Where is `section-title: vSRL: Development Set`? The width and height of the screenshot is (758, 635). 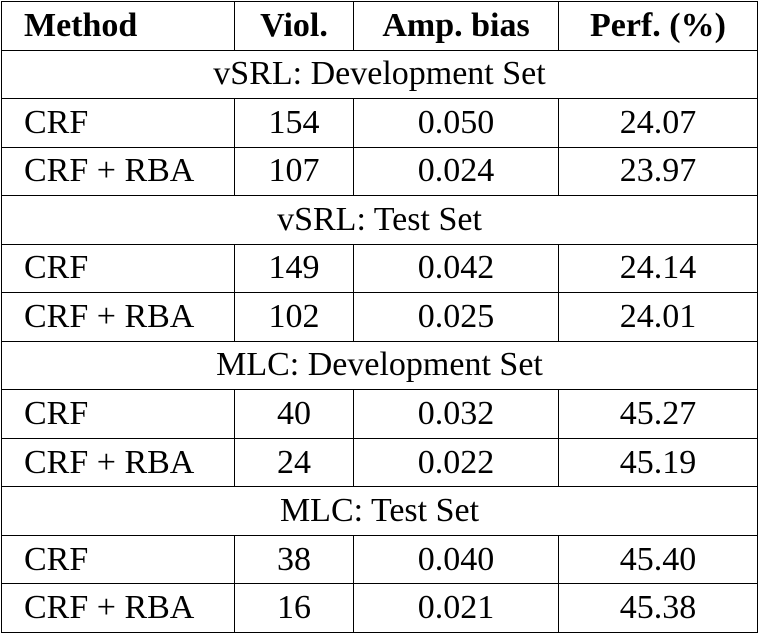
section-title: vSRL: Development Set is located at coordinates (379, 74).